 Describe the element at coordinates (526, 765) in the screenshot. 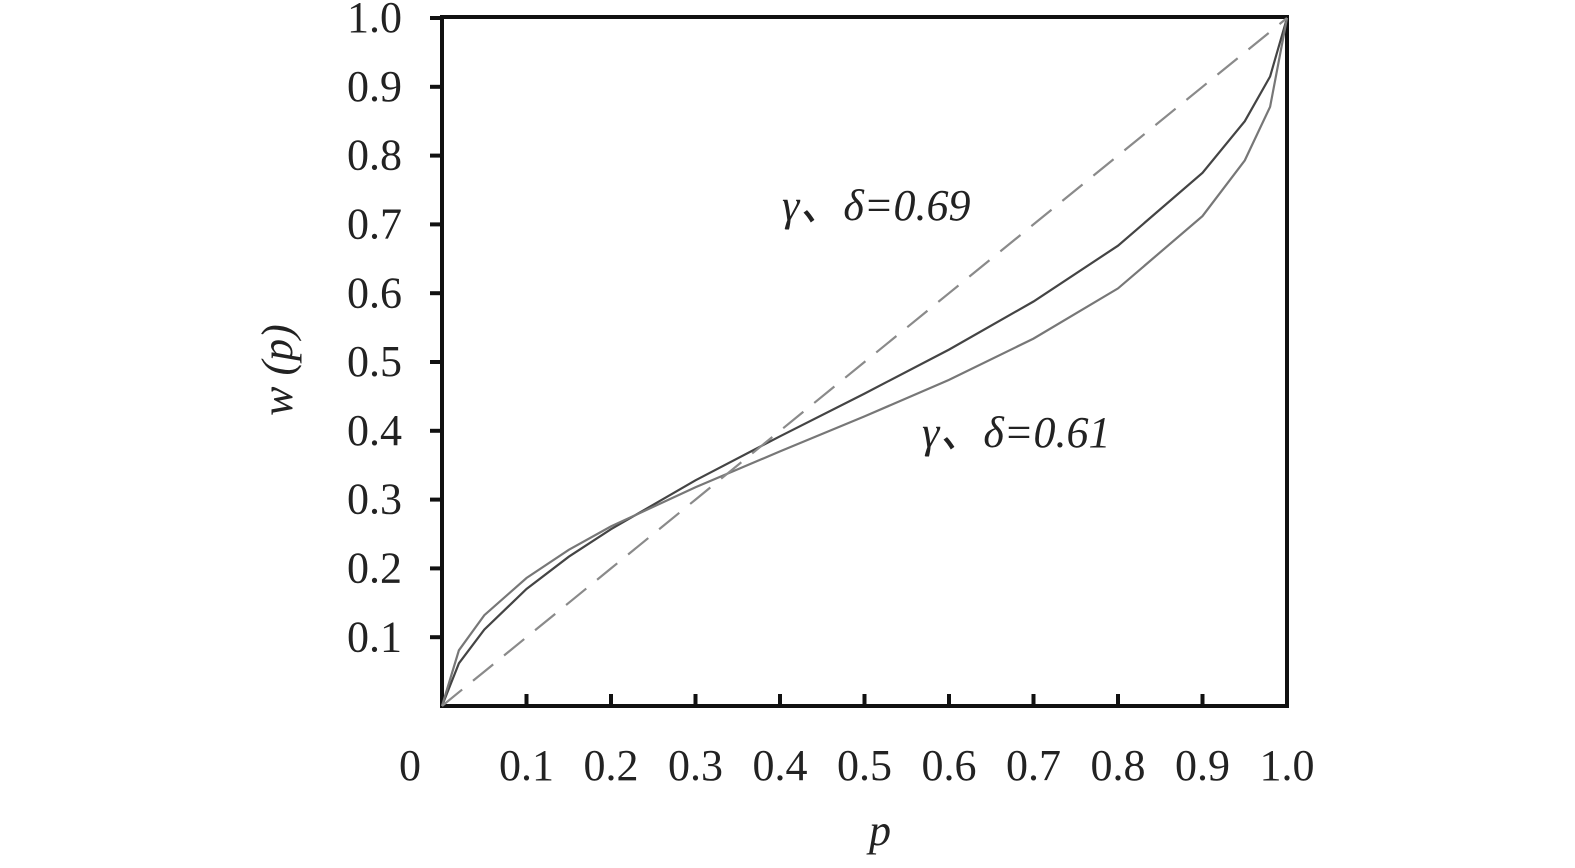

I see `x-tick-label: 0.1` at that location.